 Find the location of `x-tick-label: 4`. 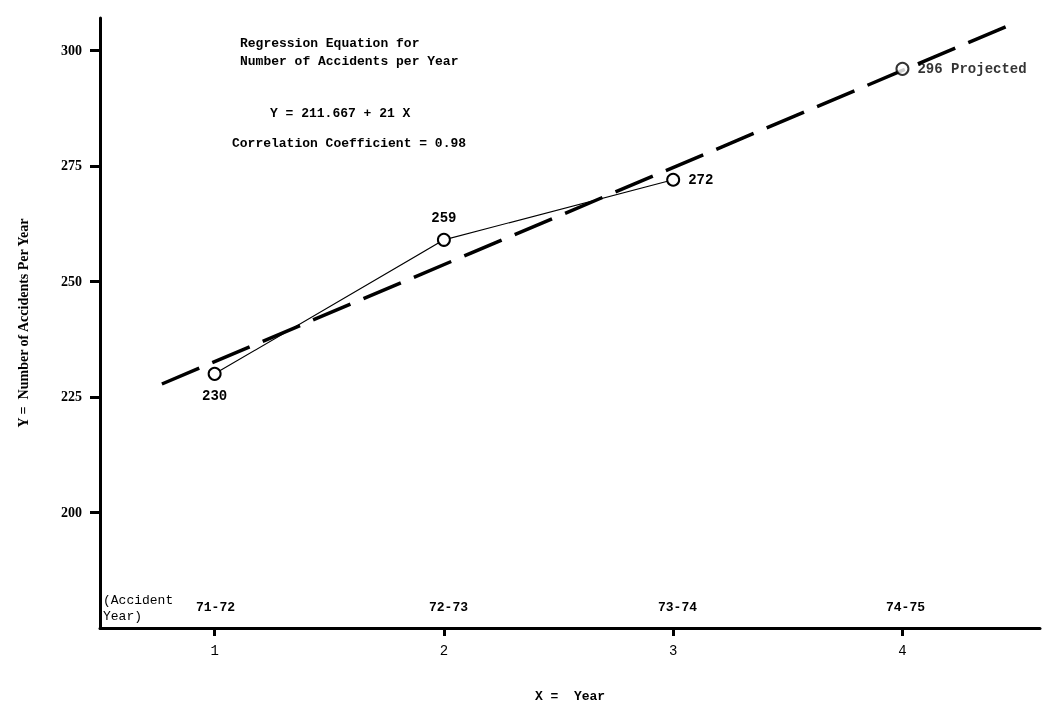

x-tick-label: 4 is located at coordinates (902, 651).